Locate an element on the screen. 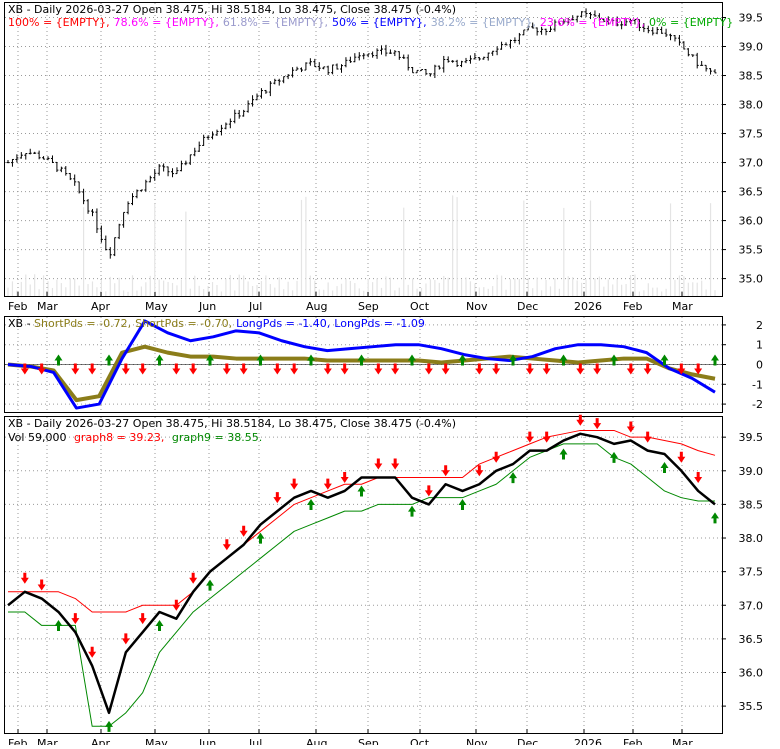  y-tick-label: 35.5 is located at coordinates (751, 250).